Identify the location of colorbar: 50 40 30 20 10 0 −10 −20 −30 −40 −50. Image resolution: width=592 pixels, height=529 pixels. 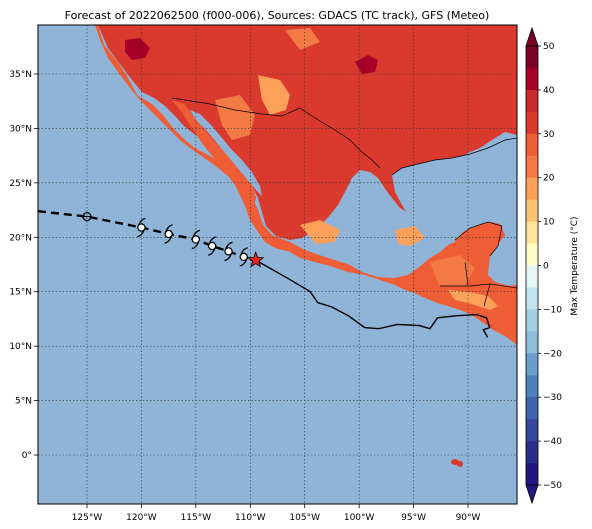
(543, 265).